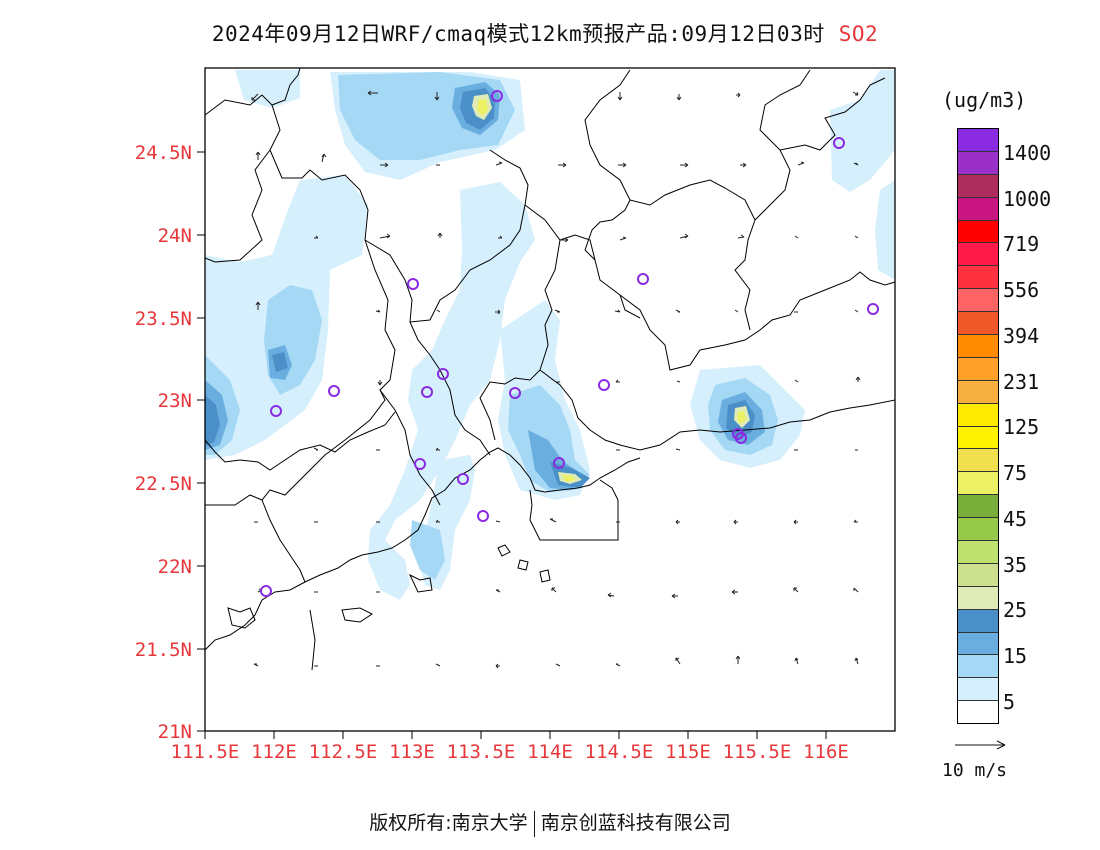 The height and width of the screenshot is (850, 1100). Describe the element at coordinates (534, 823) in the screenshot. I see `footer-separator` at that location.